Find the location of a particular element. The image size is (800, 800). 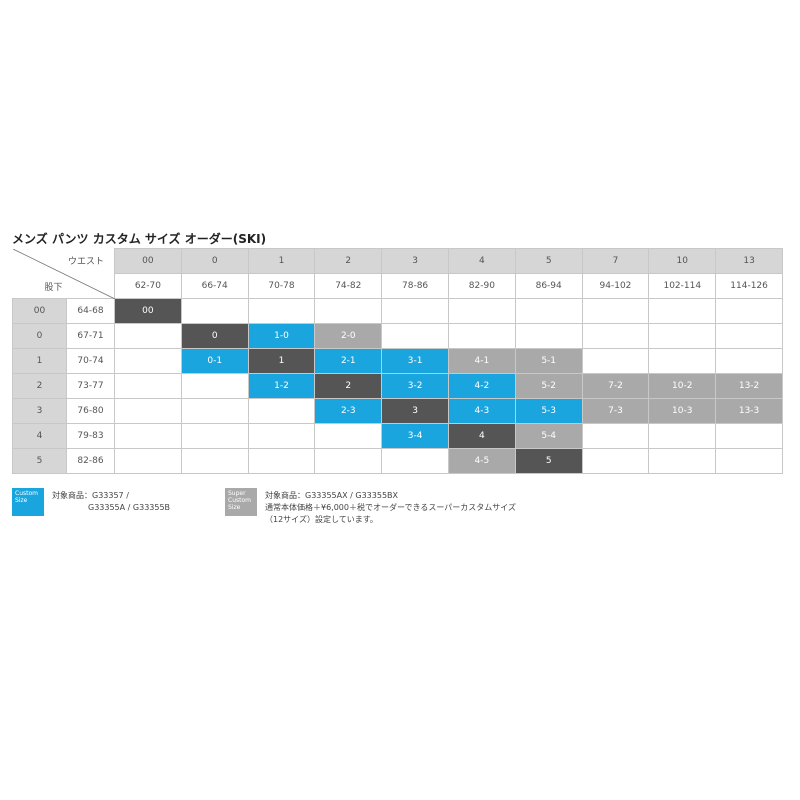

waist-range-header: 62-70 is located at coordinates (148, 286).